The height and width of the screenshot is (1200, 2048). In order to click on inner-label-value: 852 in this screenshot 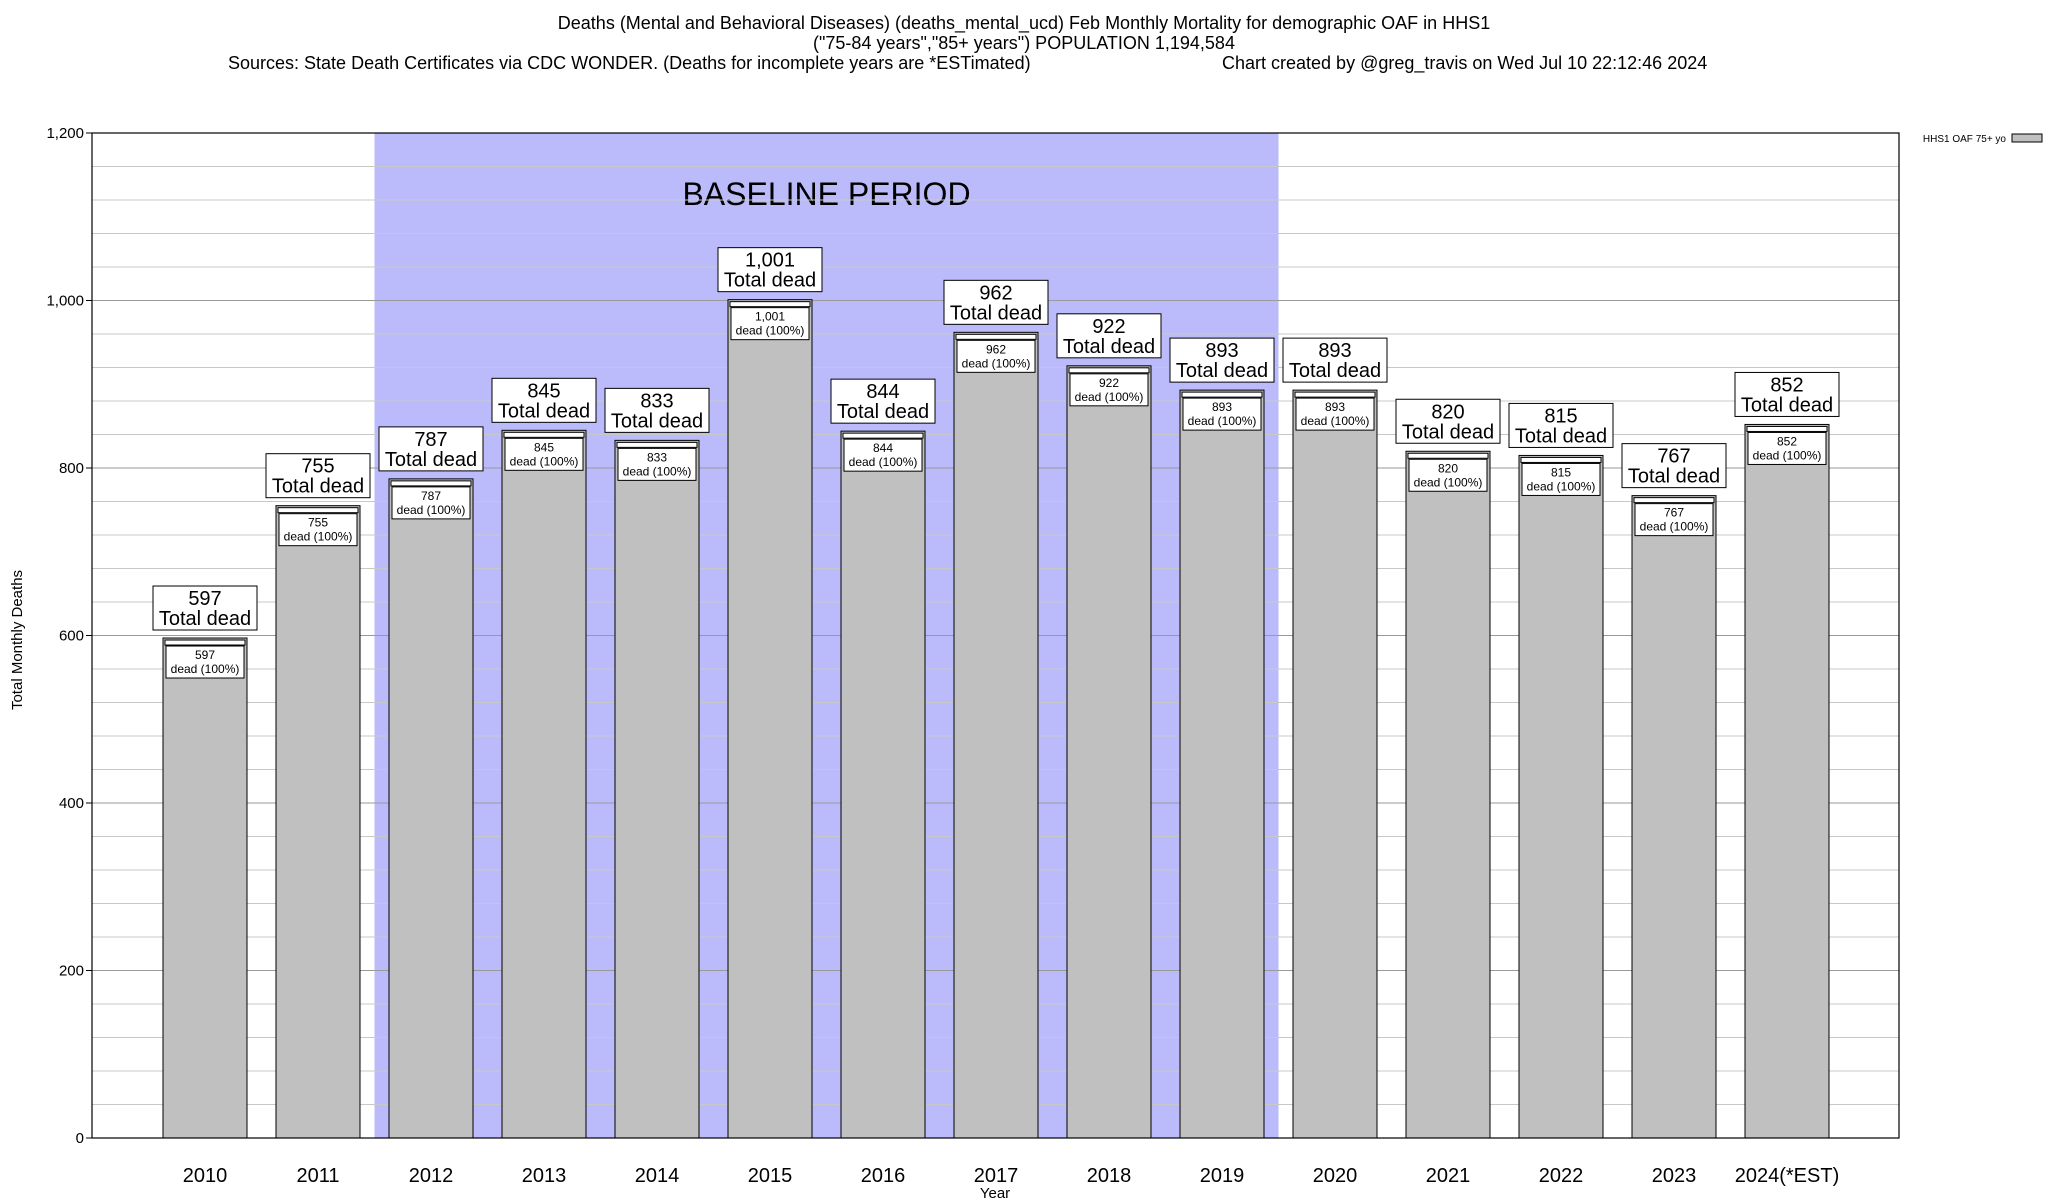, I will do `click(1787, 441)`.